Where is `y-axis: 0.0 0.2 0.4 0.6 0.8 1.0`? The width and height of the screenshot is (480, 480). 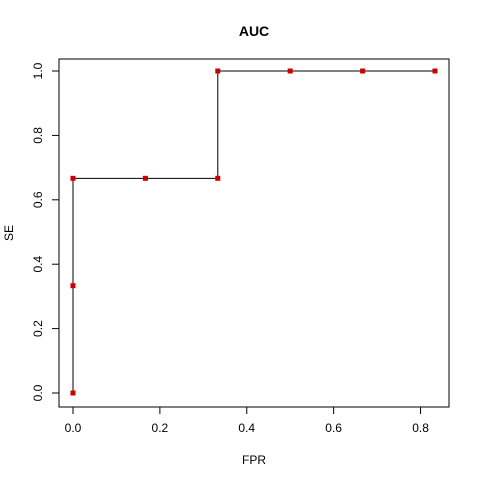 y-axis: 0.0 0.2 0.4 0.6 0.8 1.0 is located at coordinates (45, 231).